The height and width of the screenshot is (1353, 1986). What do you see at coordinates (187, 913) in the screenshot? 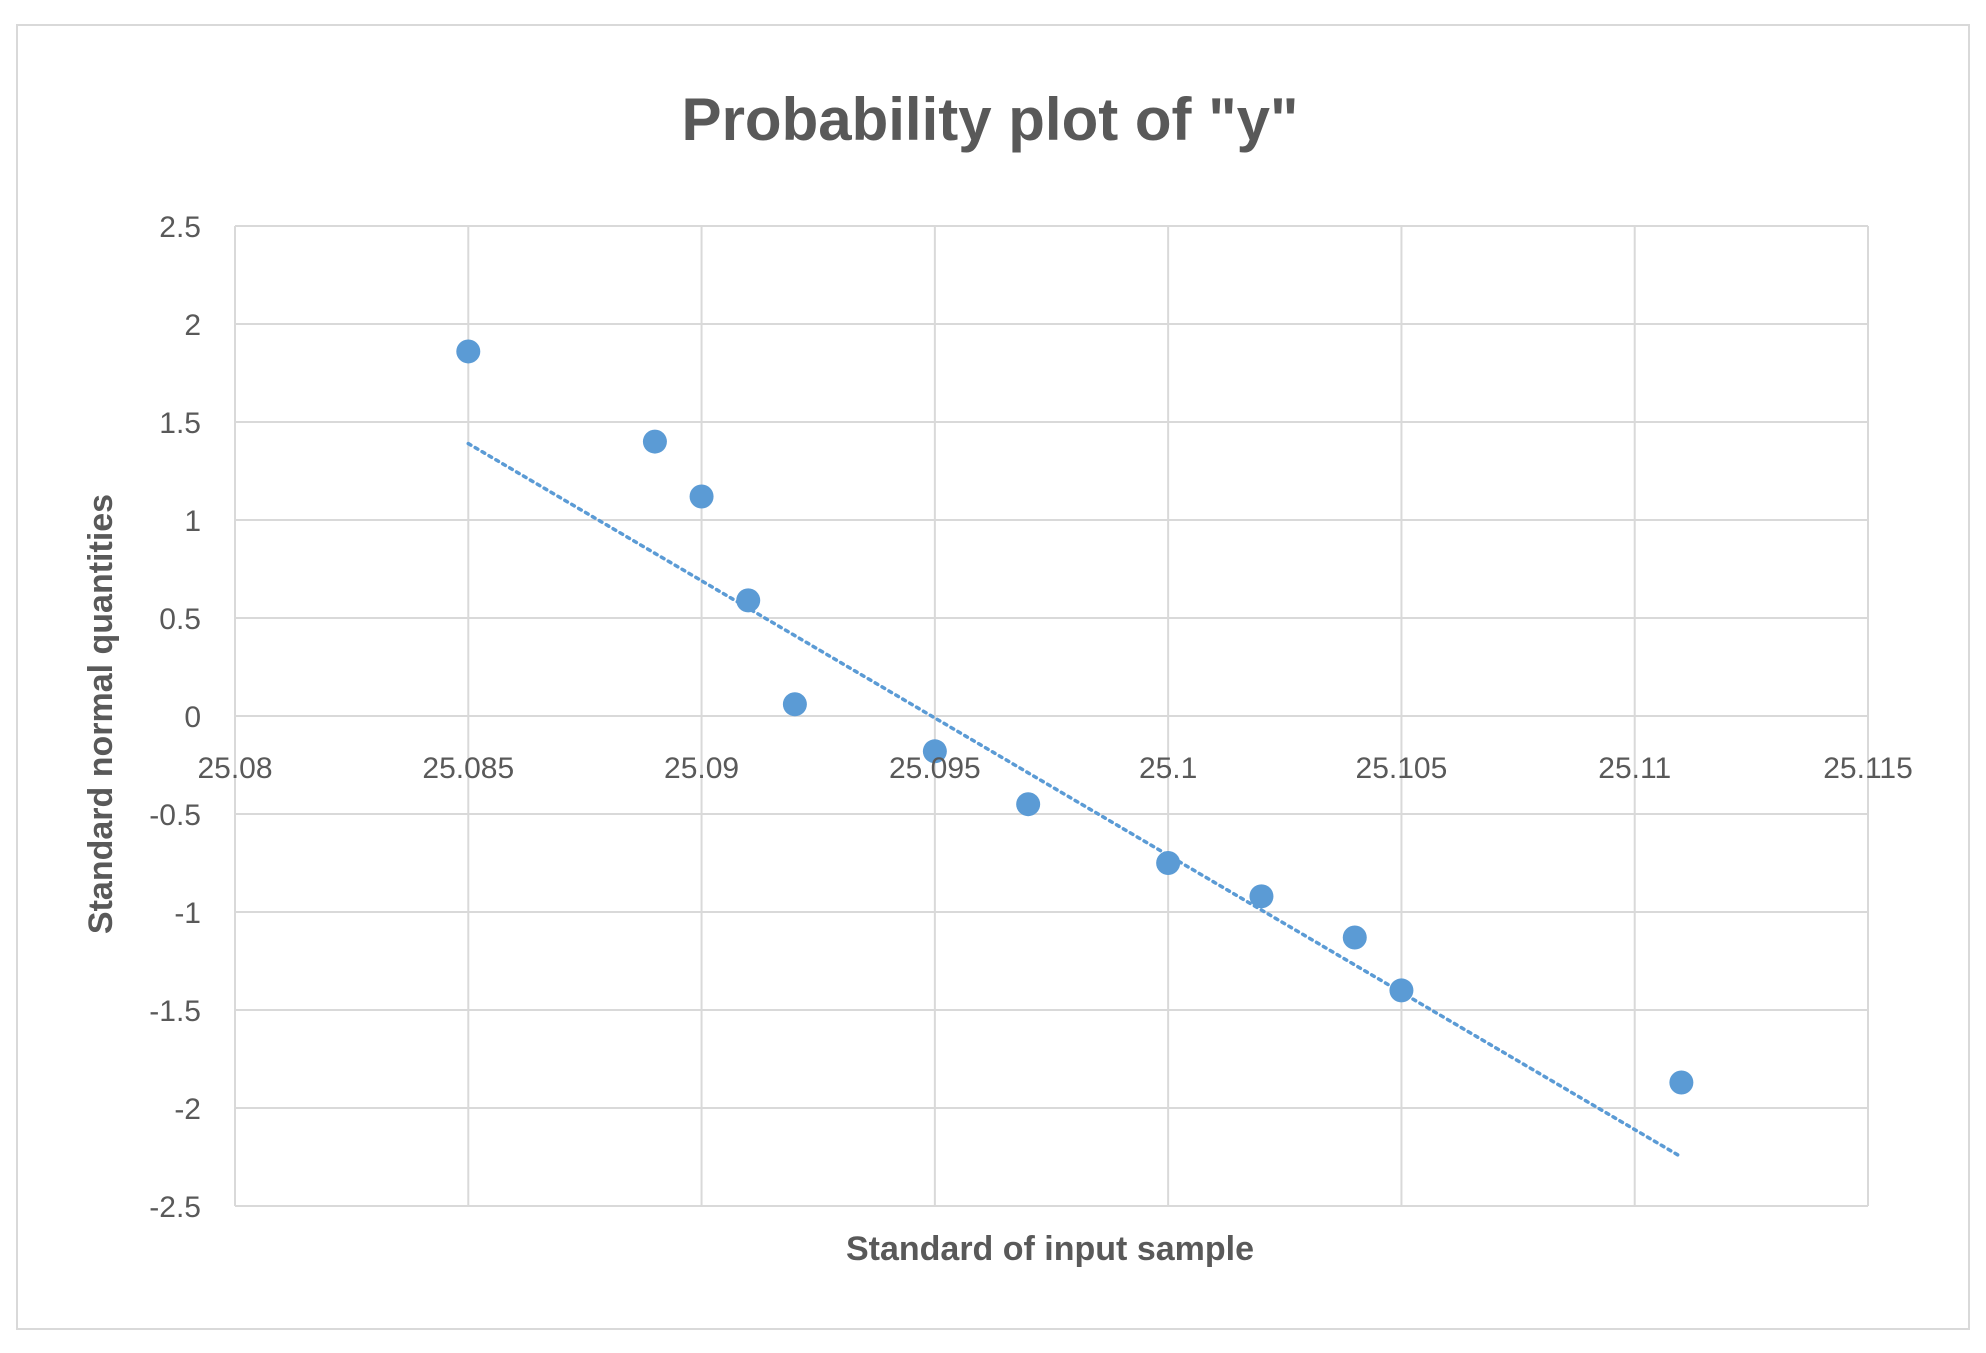
I see `y-tick-label: -1` at bounding box center [187, 913].